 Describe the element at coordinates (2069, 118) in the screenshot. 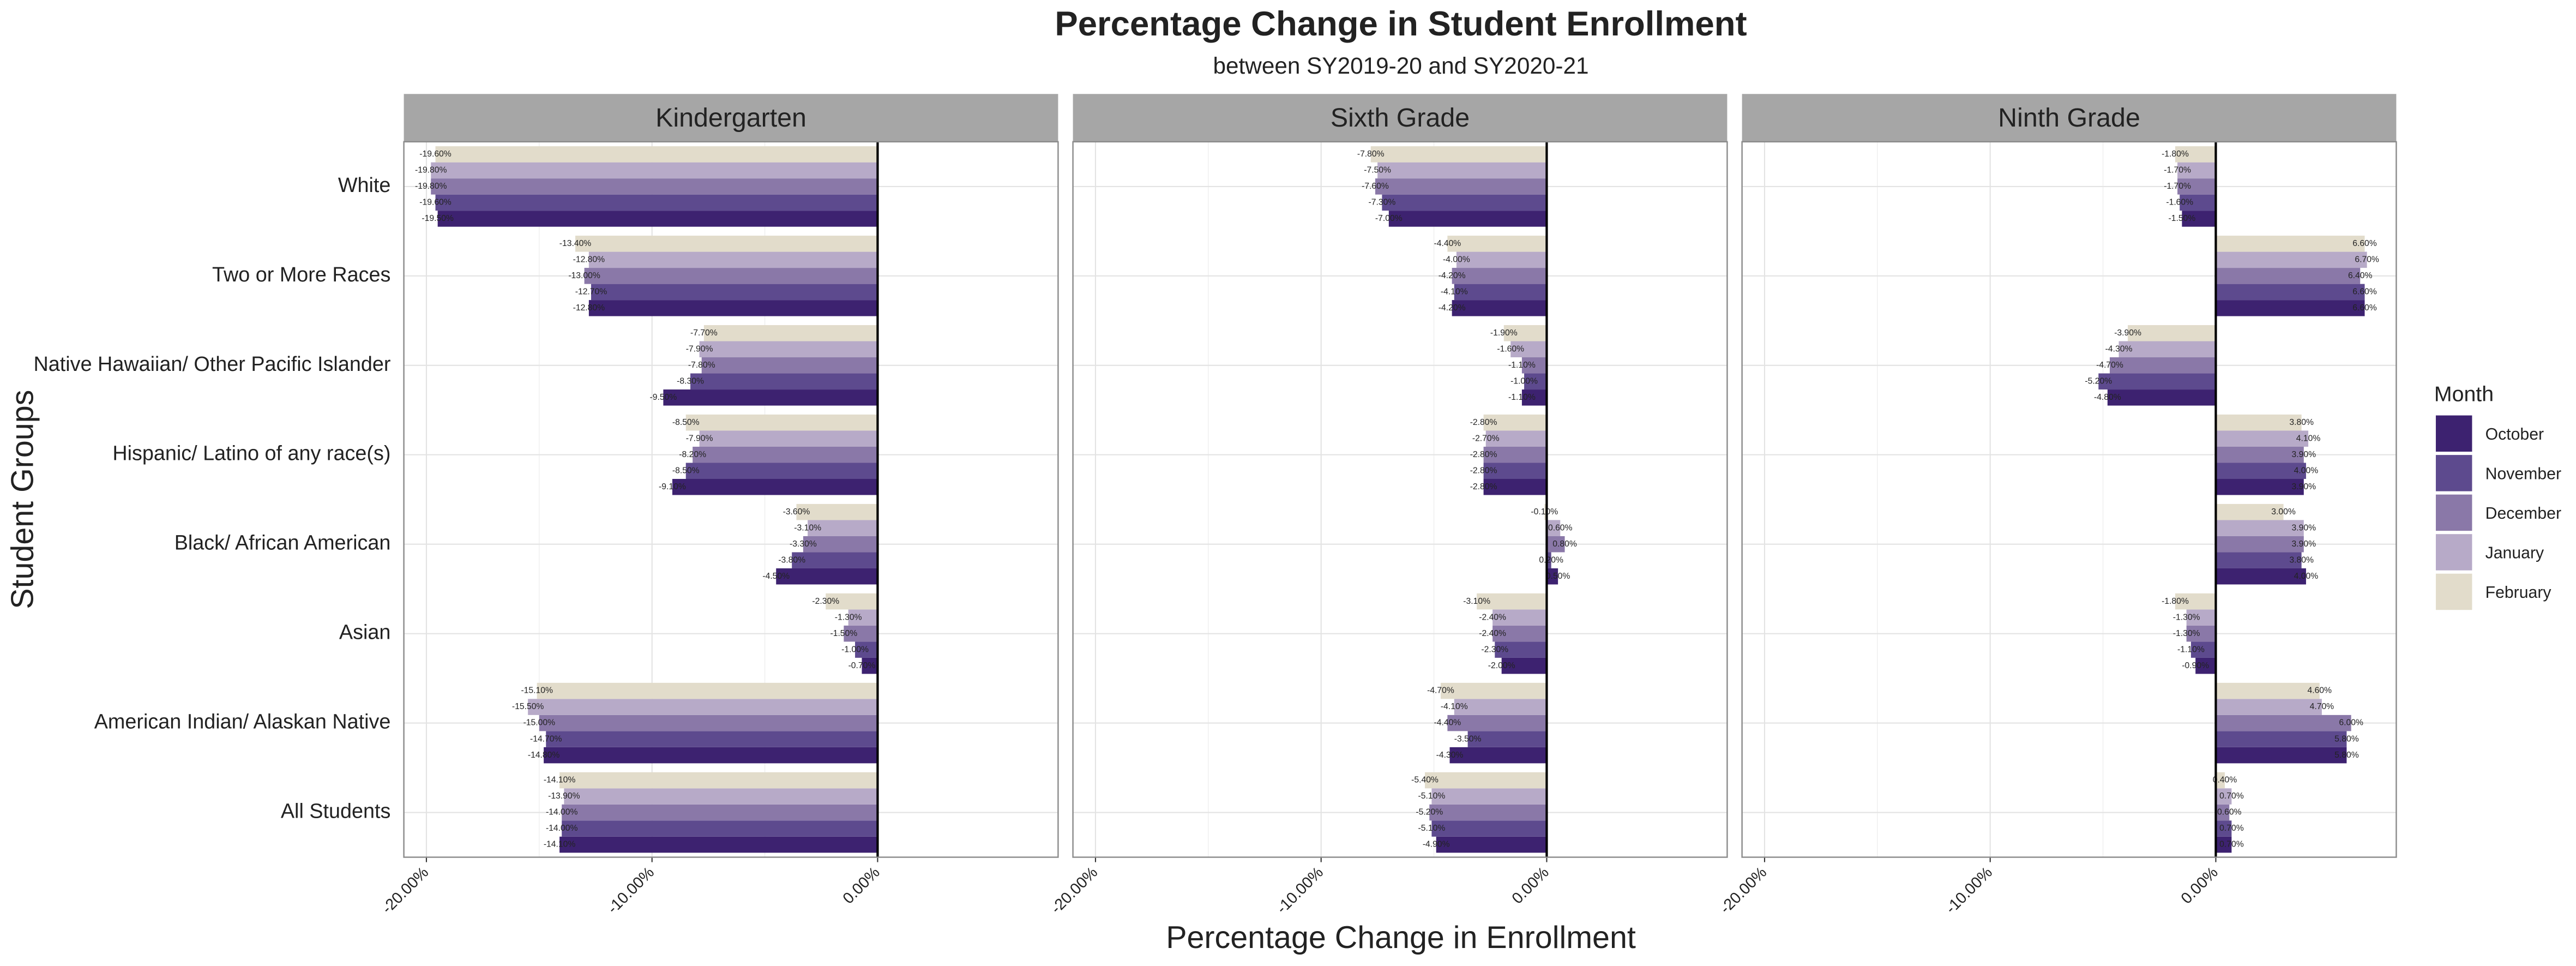

I see `strip-background` at that location.